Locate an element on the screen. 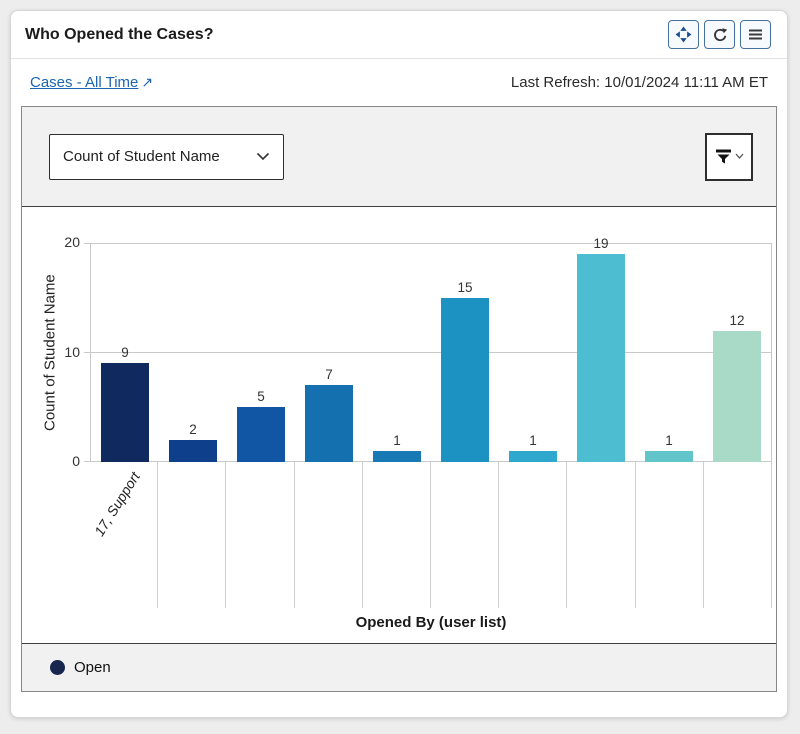  bar-slot: 12 is located at coordinates (737, 352).